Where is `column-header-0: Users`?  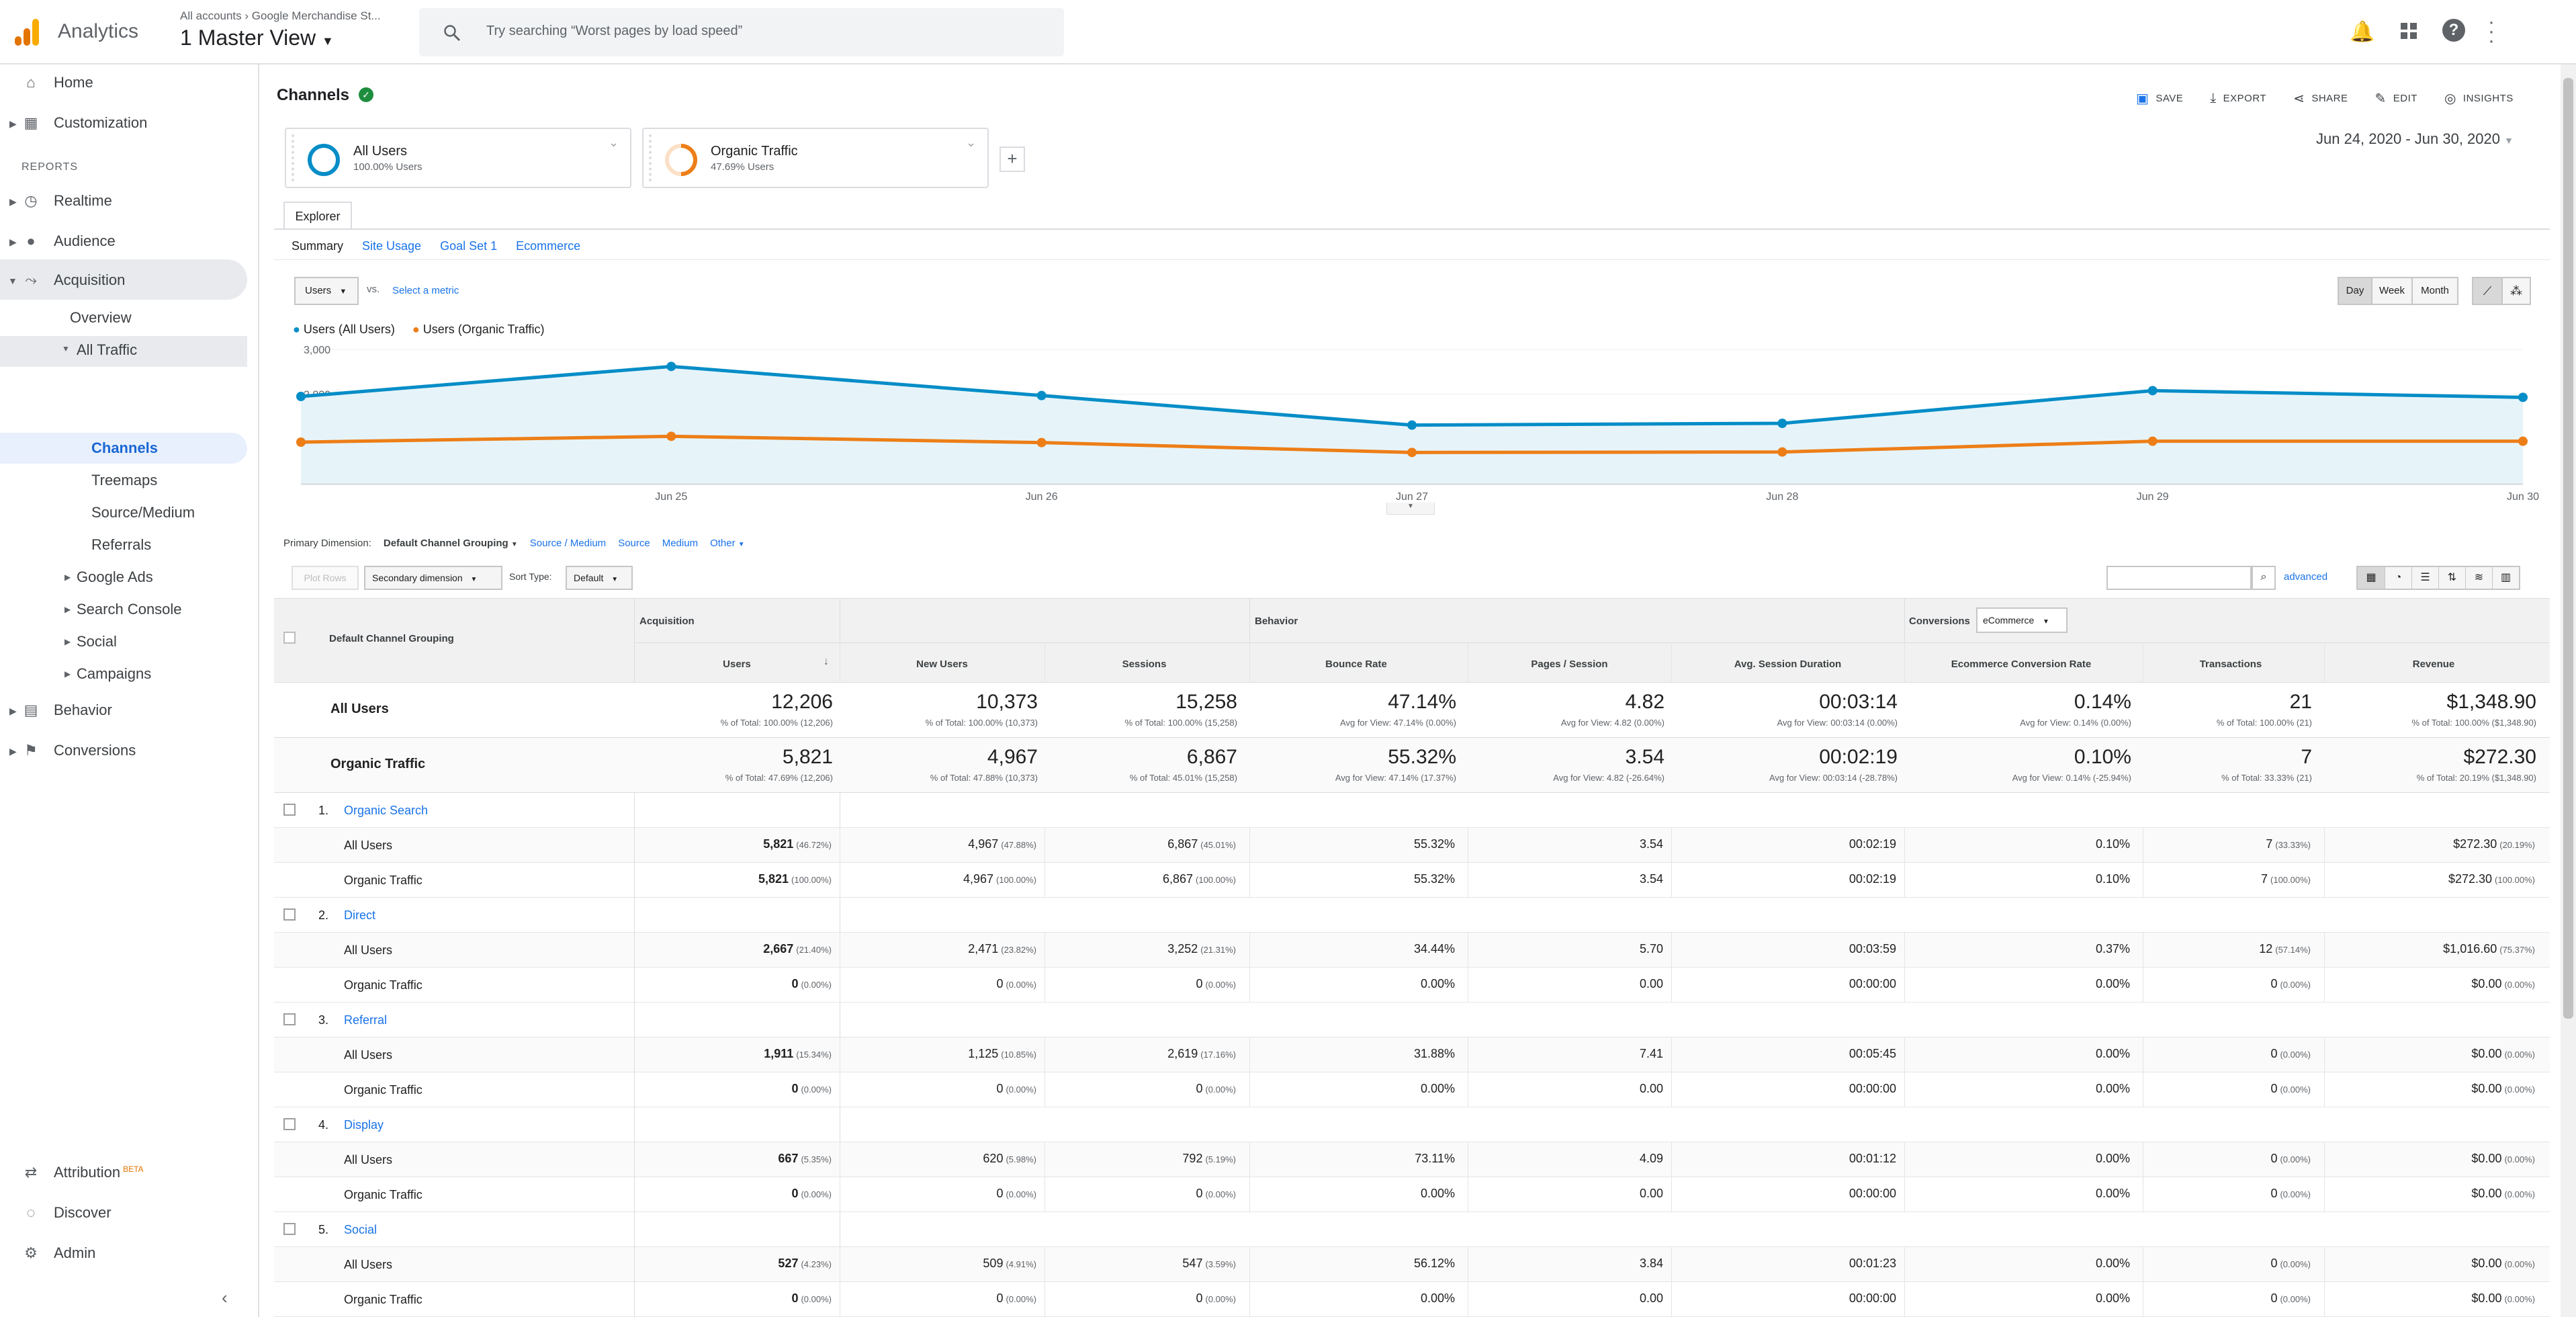
column-header-0: Users is located at coordinates (737, 664).